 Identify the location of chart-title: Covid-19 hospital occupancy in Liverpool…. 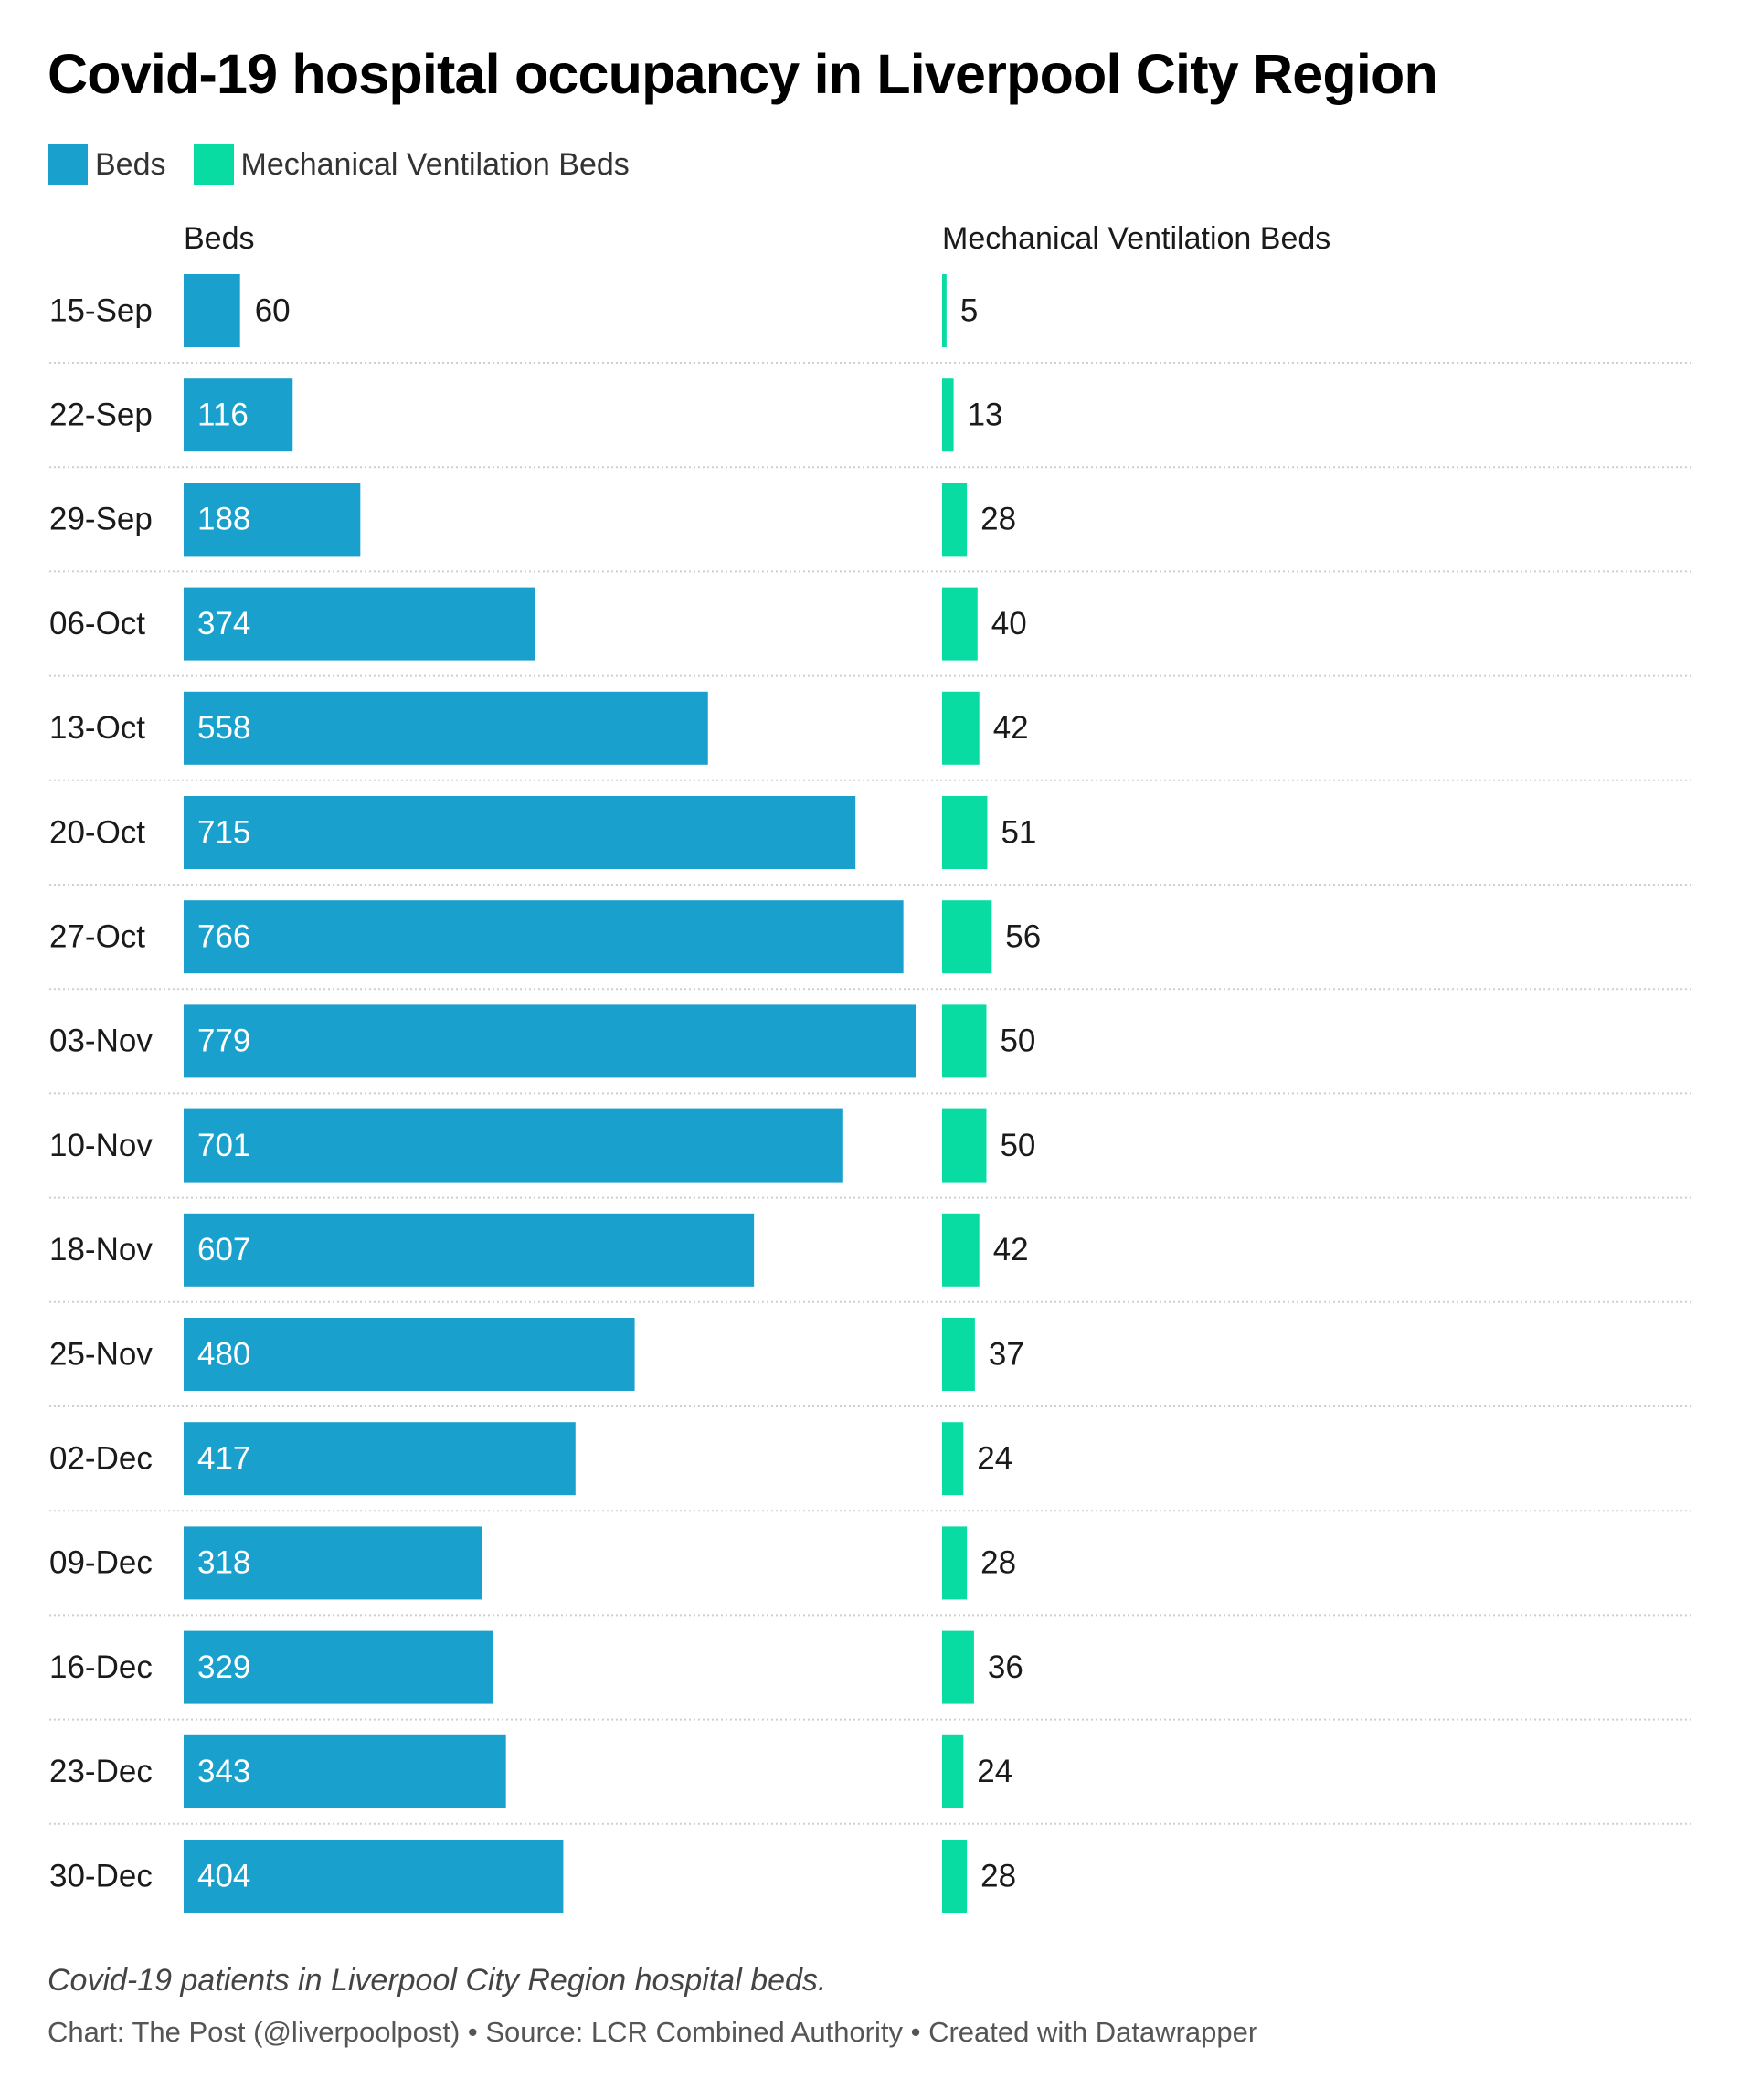
(743, 74).